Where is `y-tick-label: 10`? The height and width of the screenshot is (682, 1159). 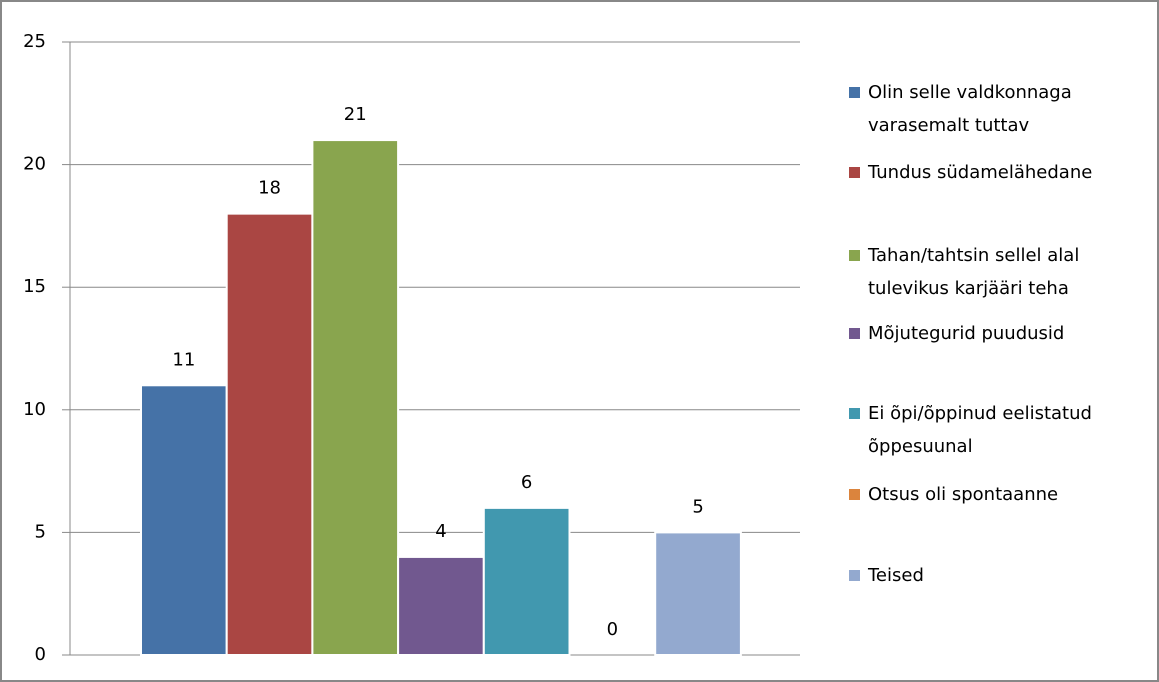 y-tick-label: 10 is located at coordinates (34, 409).